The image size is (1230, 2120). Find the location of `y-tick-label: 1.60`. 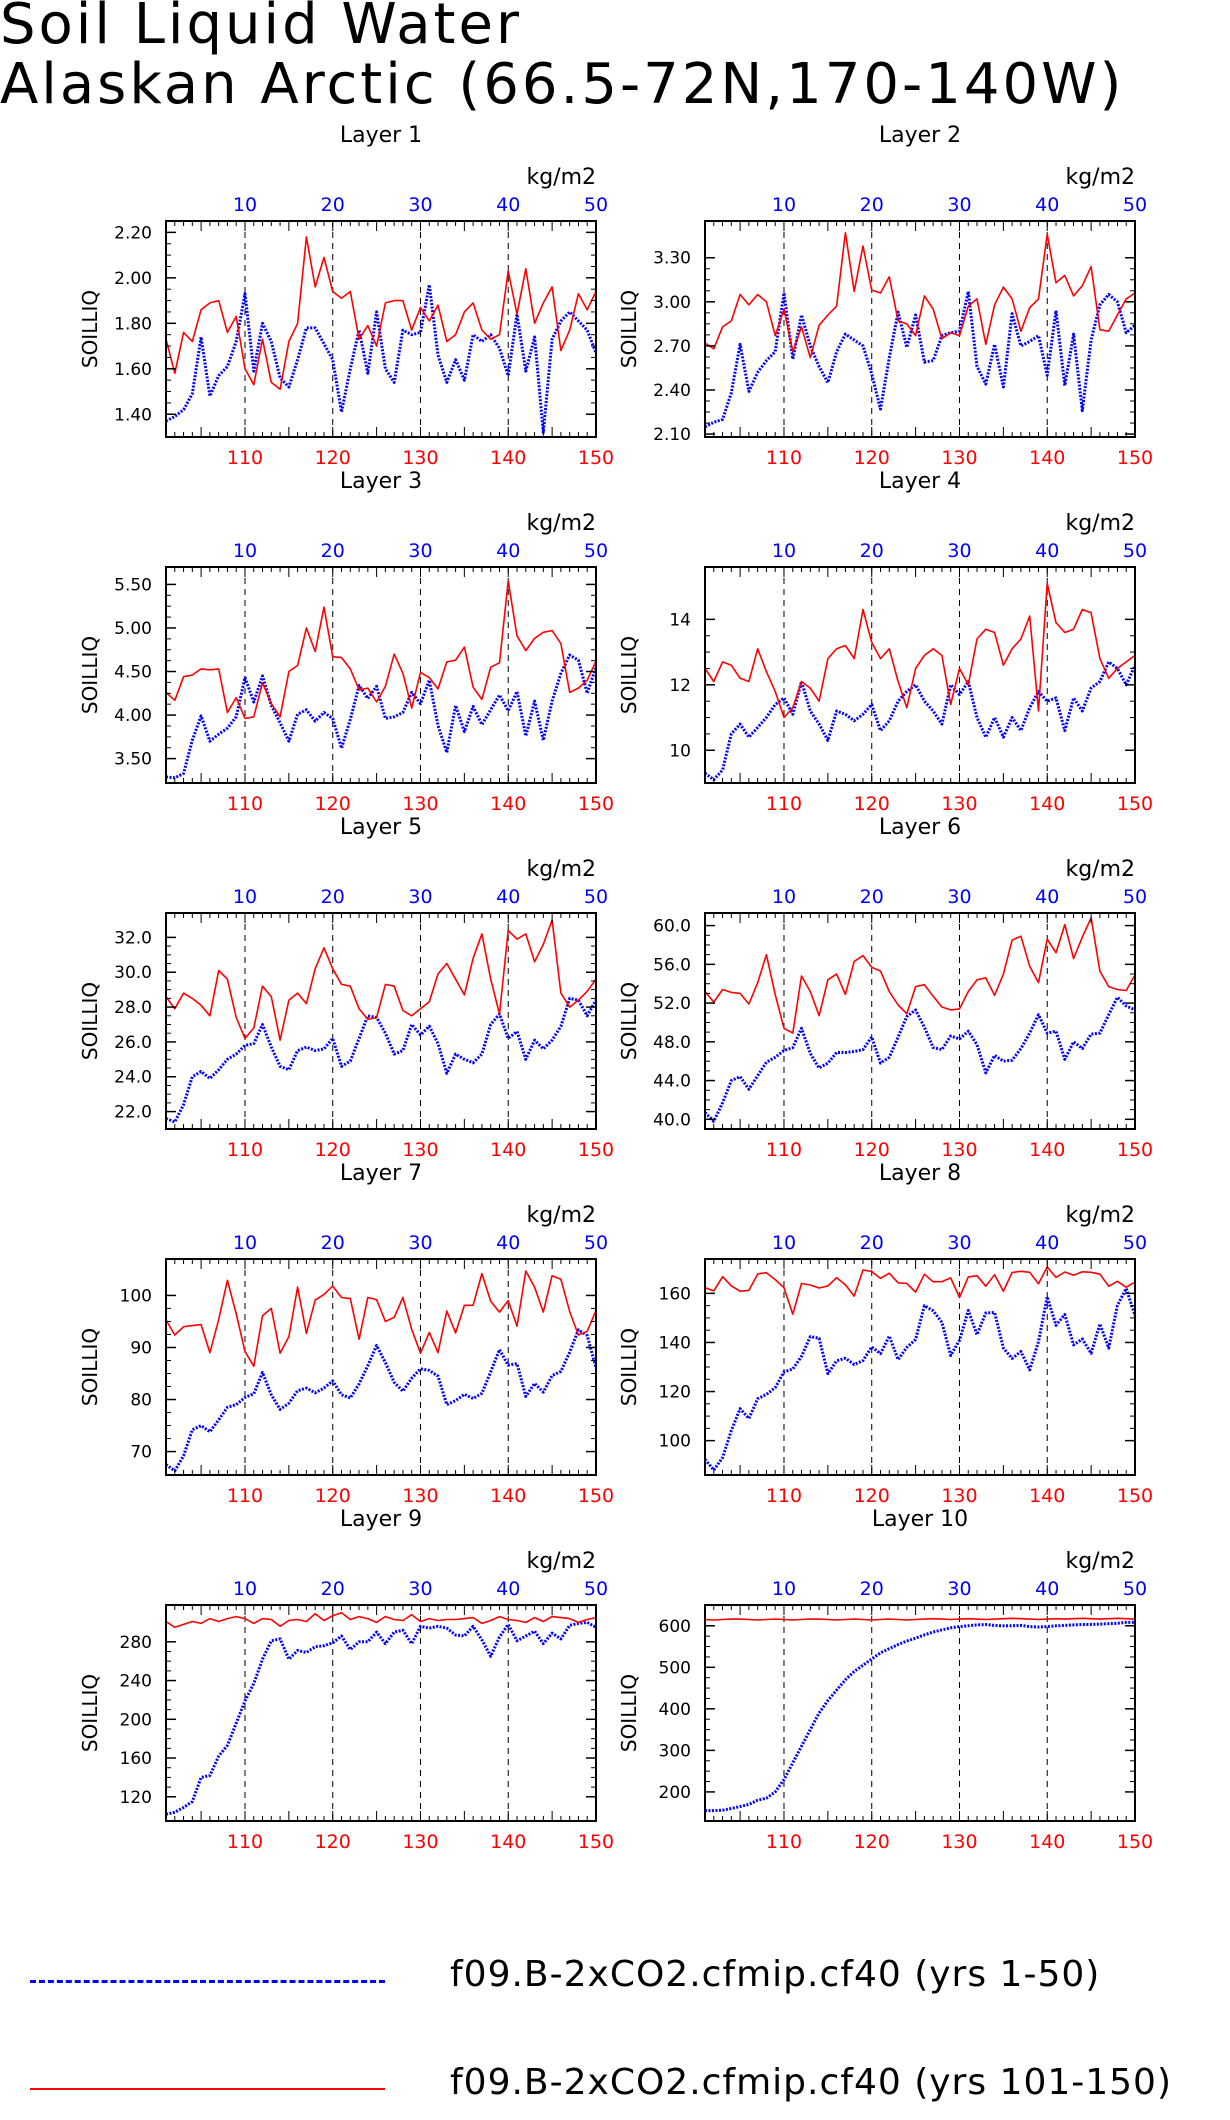

y-tick-label: 1.60 is located at coordinates (133, 370).